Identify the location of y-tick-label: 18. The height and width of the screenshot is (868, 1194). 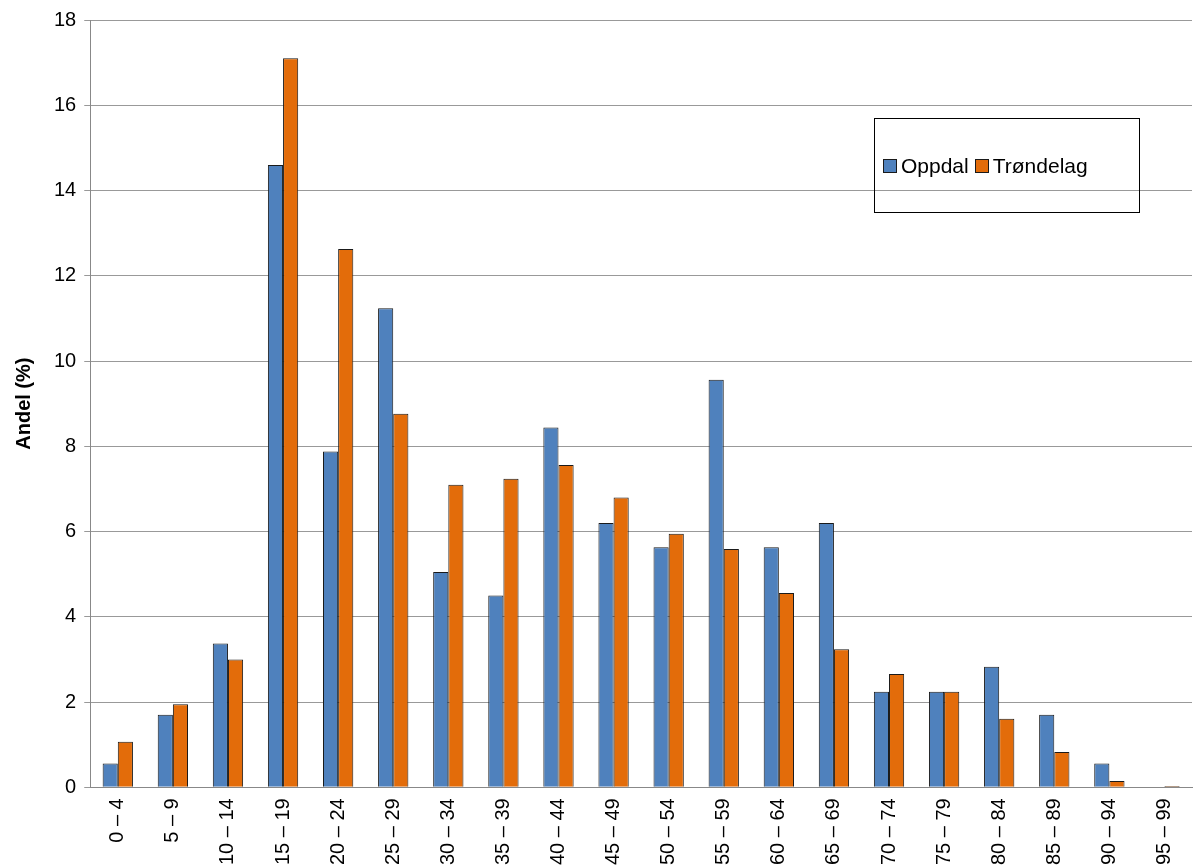
(65, 18).